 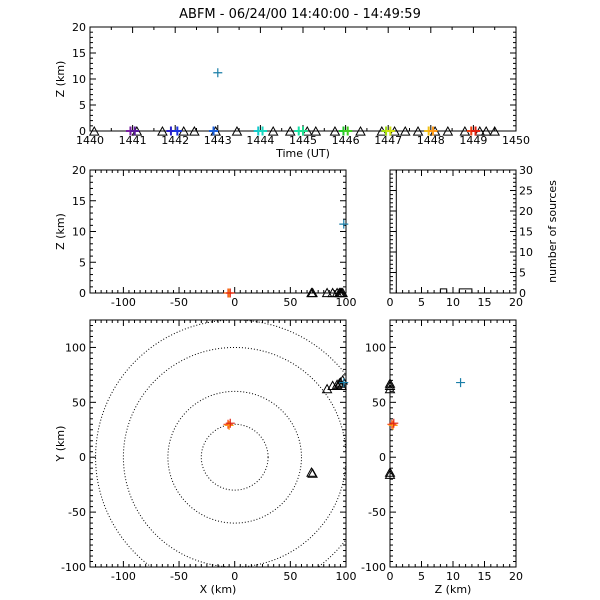 What do you see at coordinates (218, 589) in the screenshot?
I see `x-axis-label: X (km)` at bounding box center [218, 589].